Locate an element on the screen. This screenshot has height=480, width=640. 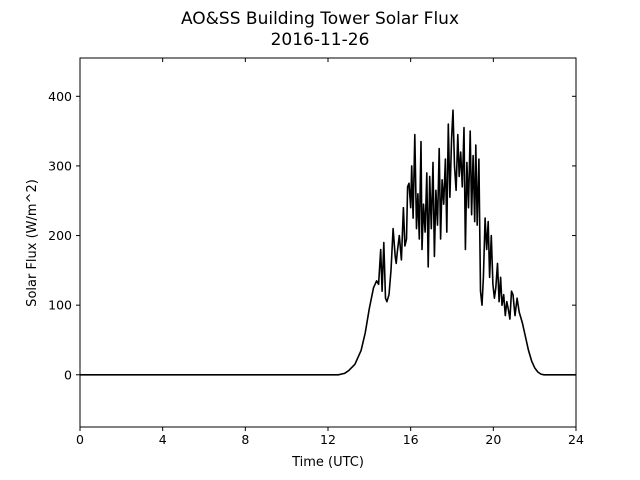
y-tick-label: 400 is located at coordinates (60, 96).